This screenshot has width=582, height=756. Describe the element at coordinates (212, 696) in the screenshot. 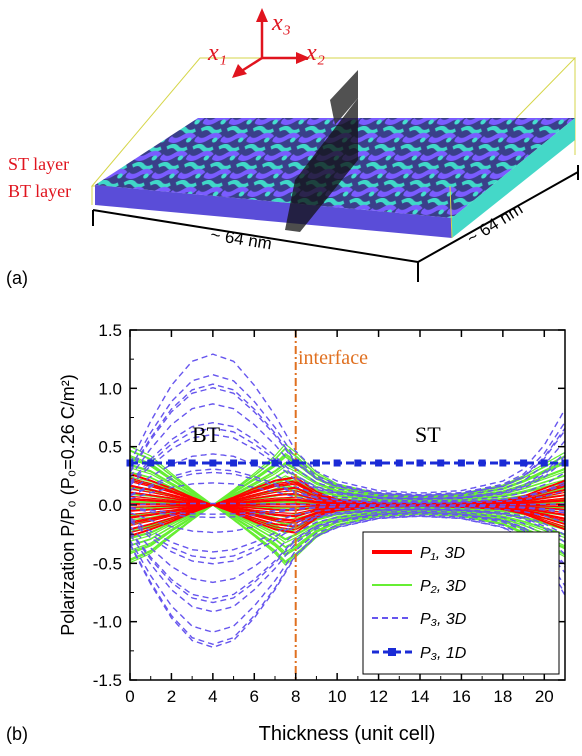

I see `x-tick-label: 4` at that location.